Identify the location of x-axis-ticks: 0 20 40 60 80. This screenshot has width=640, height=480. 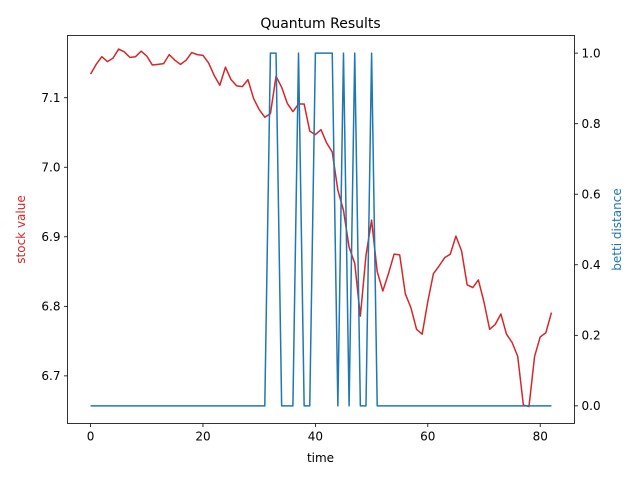
(317, 433).